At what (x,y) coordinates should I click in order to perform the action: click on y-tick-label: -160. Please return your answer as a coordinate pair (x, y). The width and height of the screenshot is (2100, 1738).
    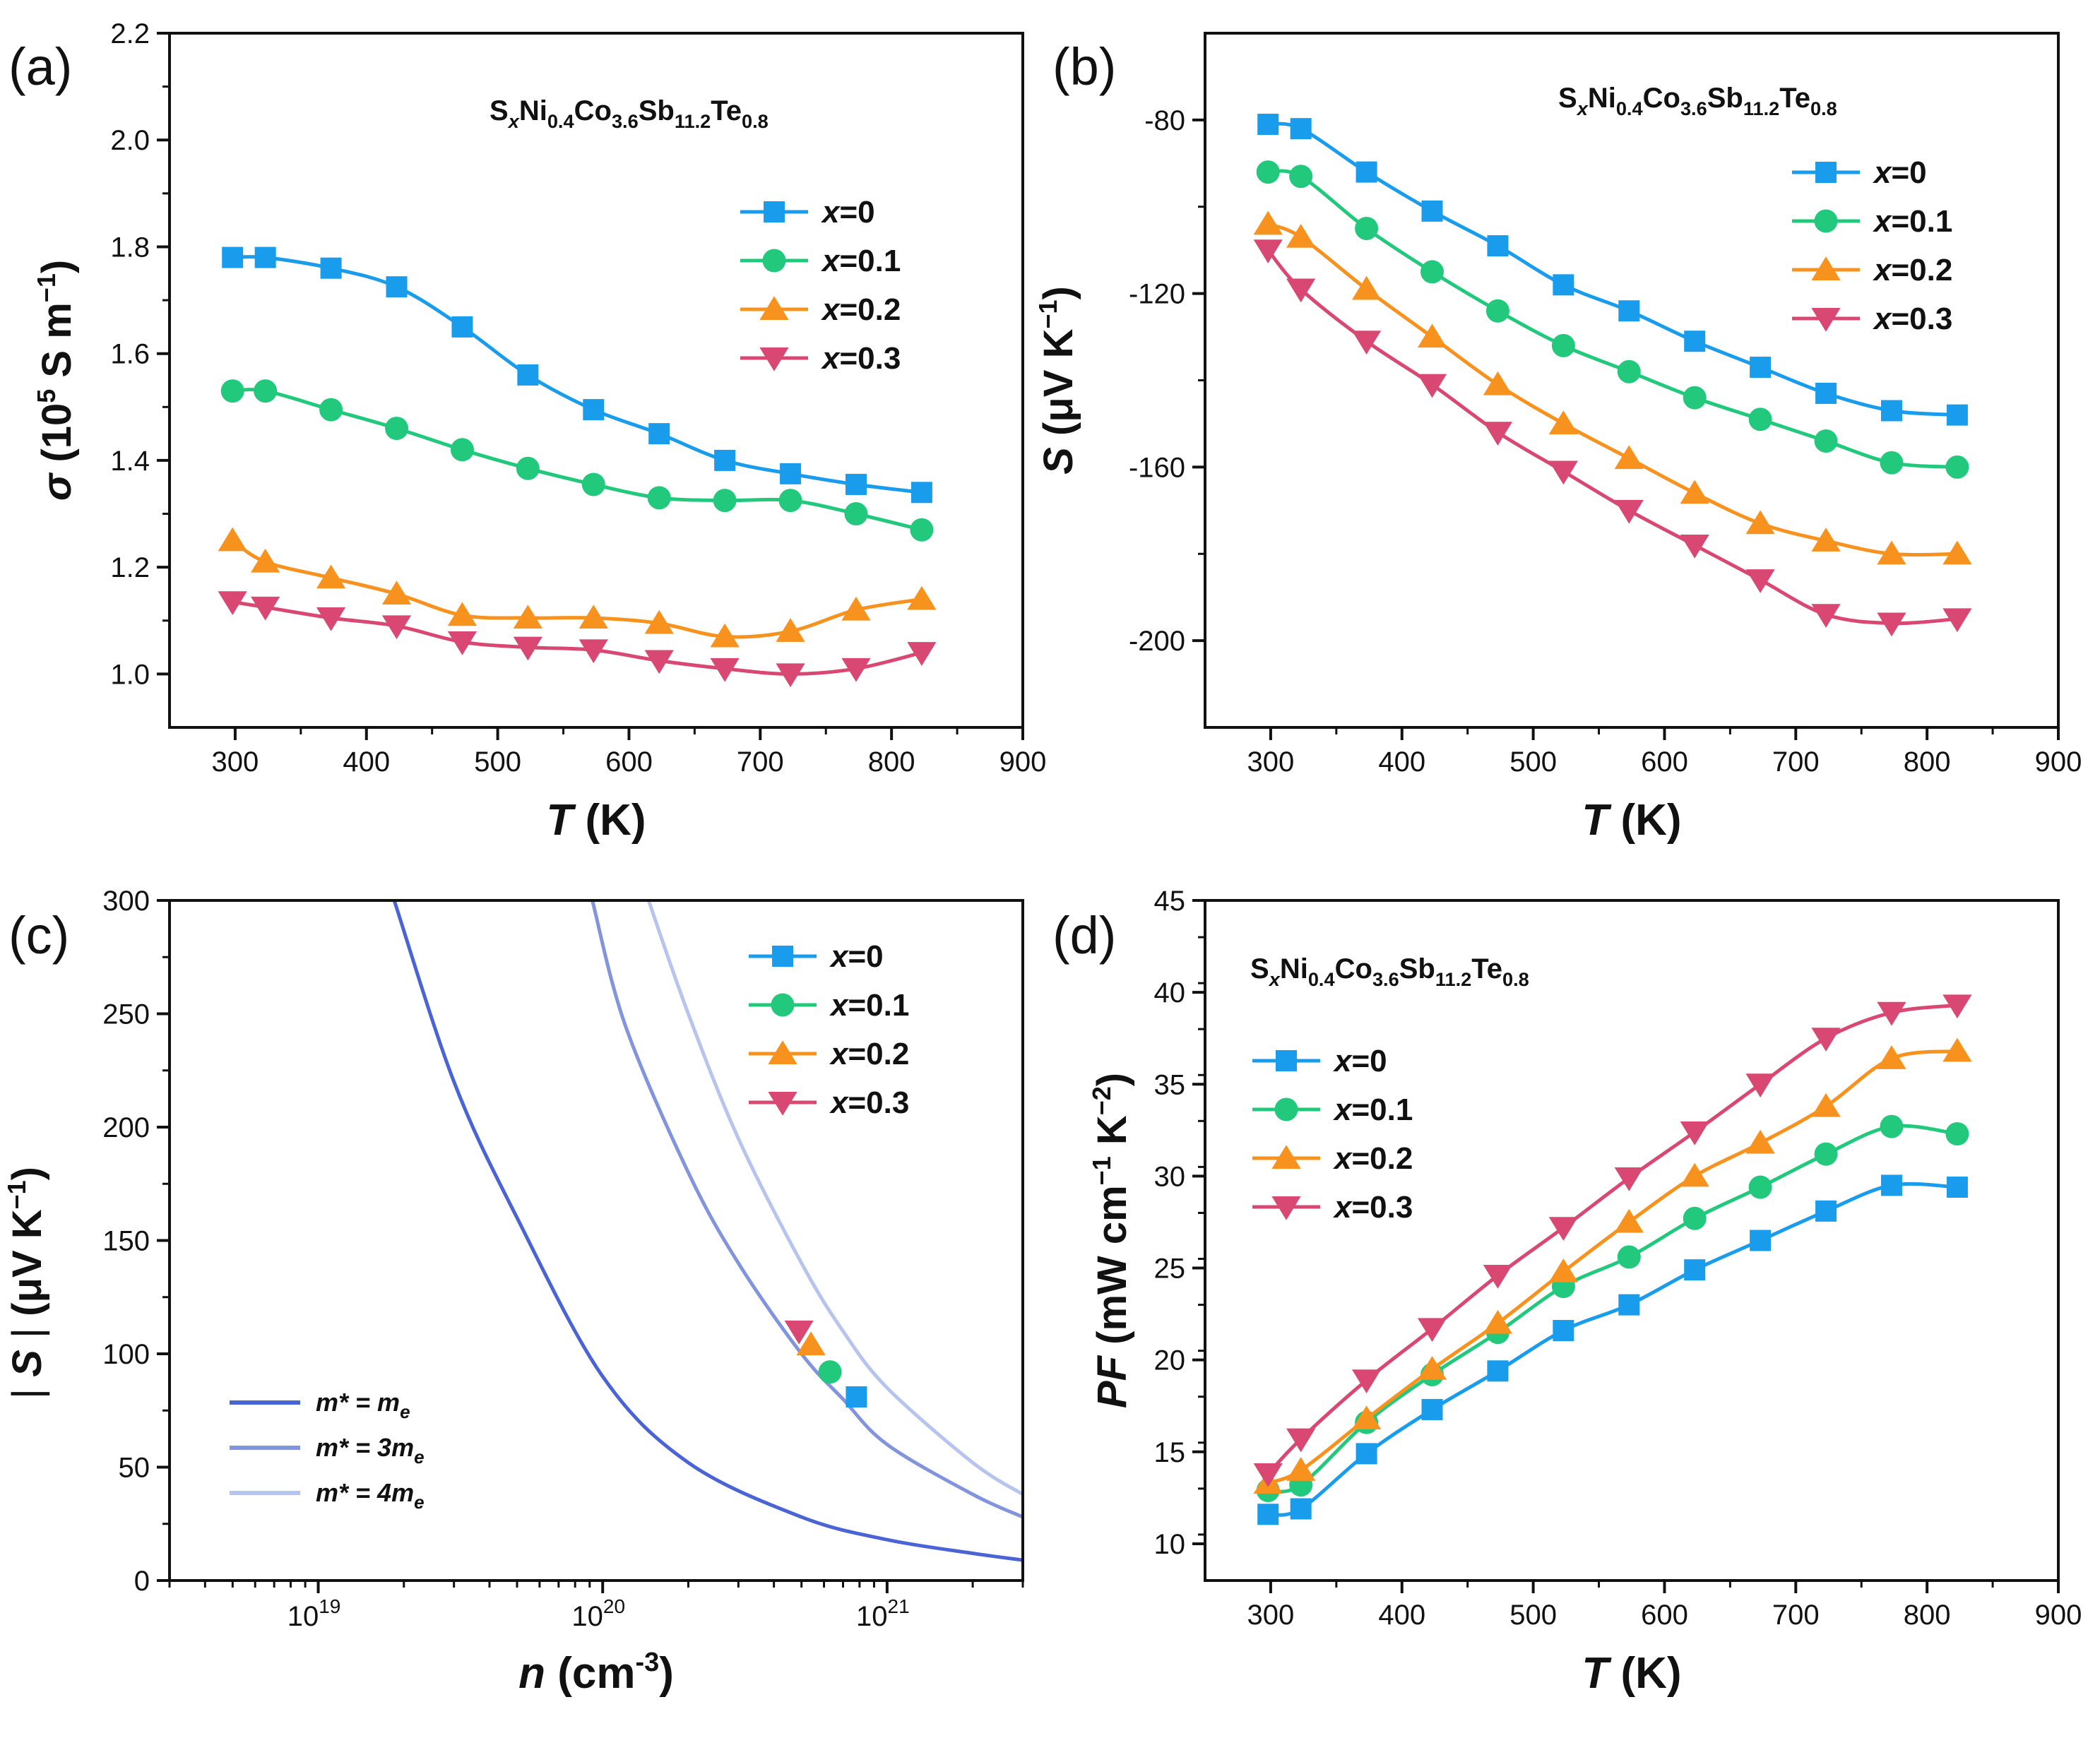
    Looking at the image, I should click on (1157, 467).